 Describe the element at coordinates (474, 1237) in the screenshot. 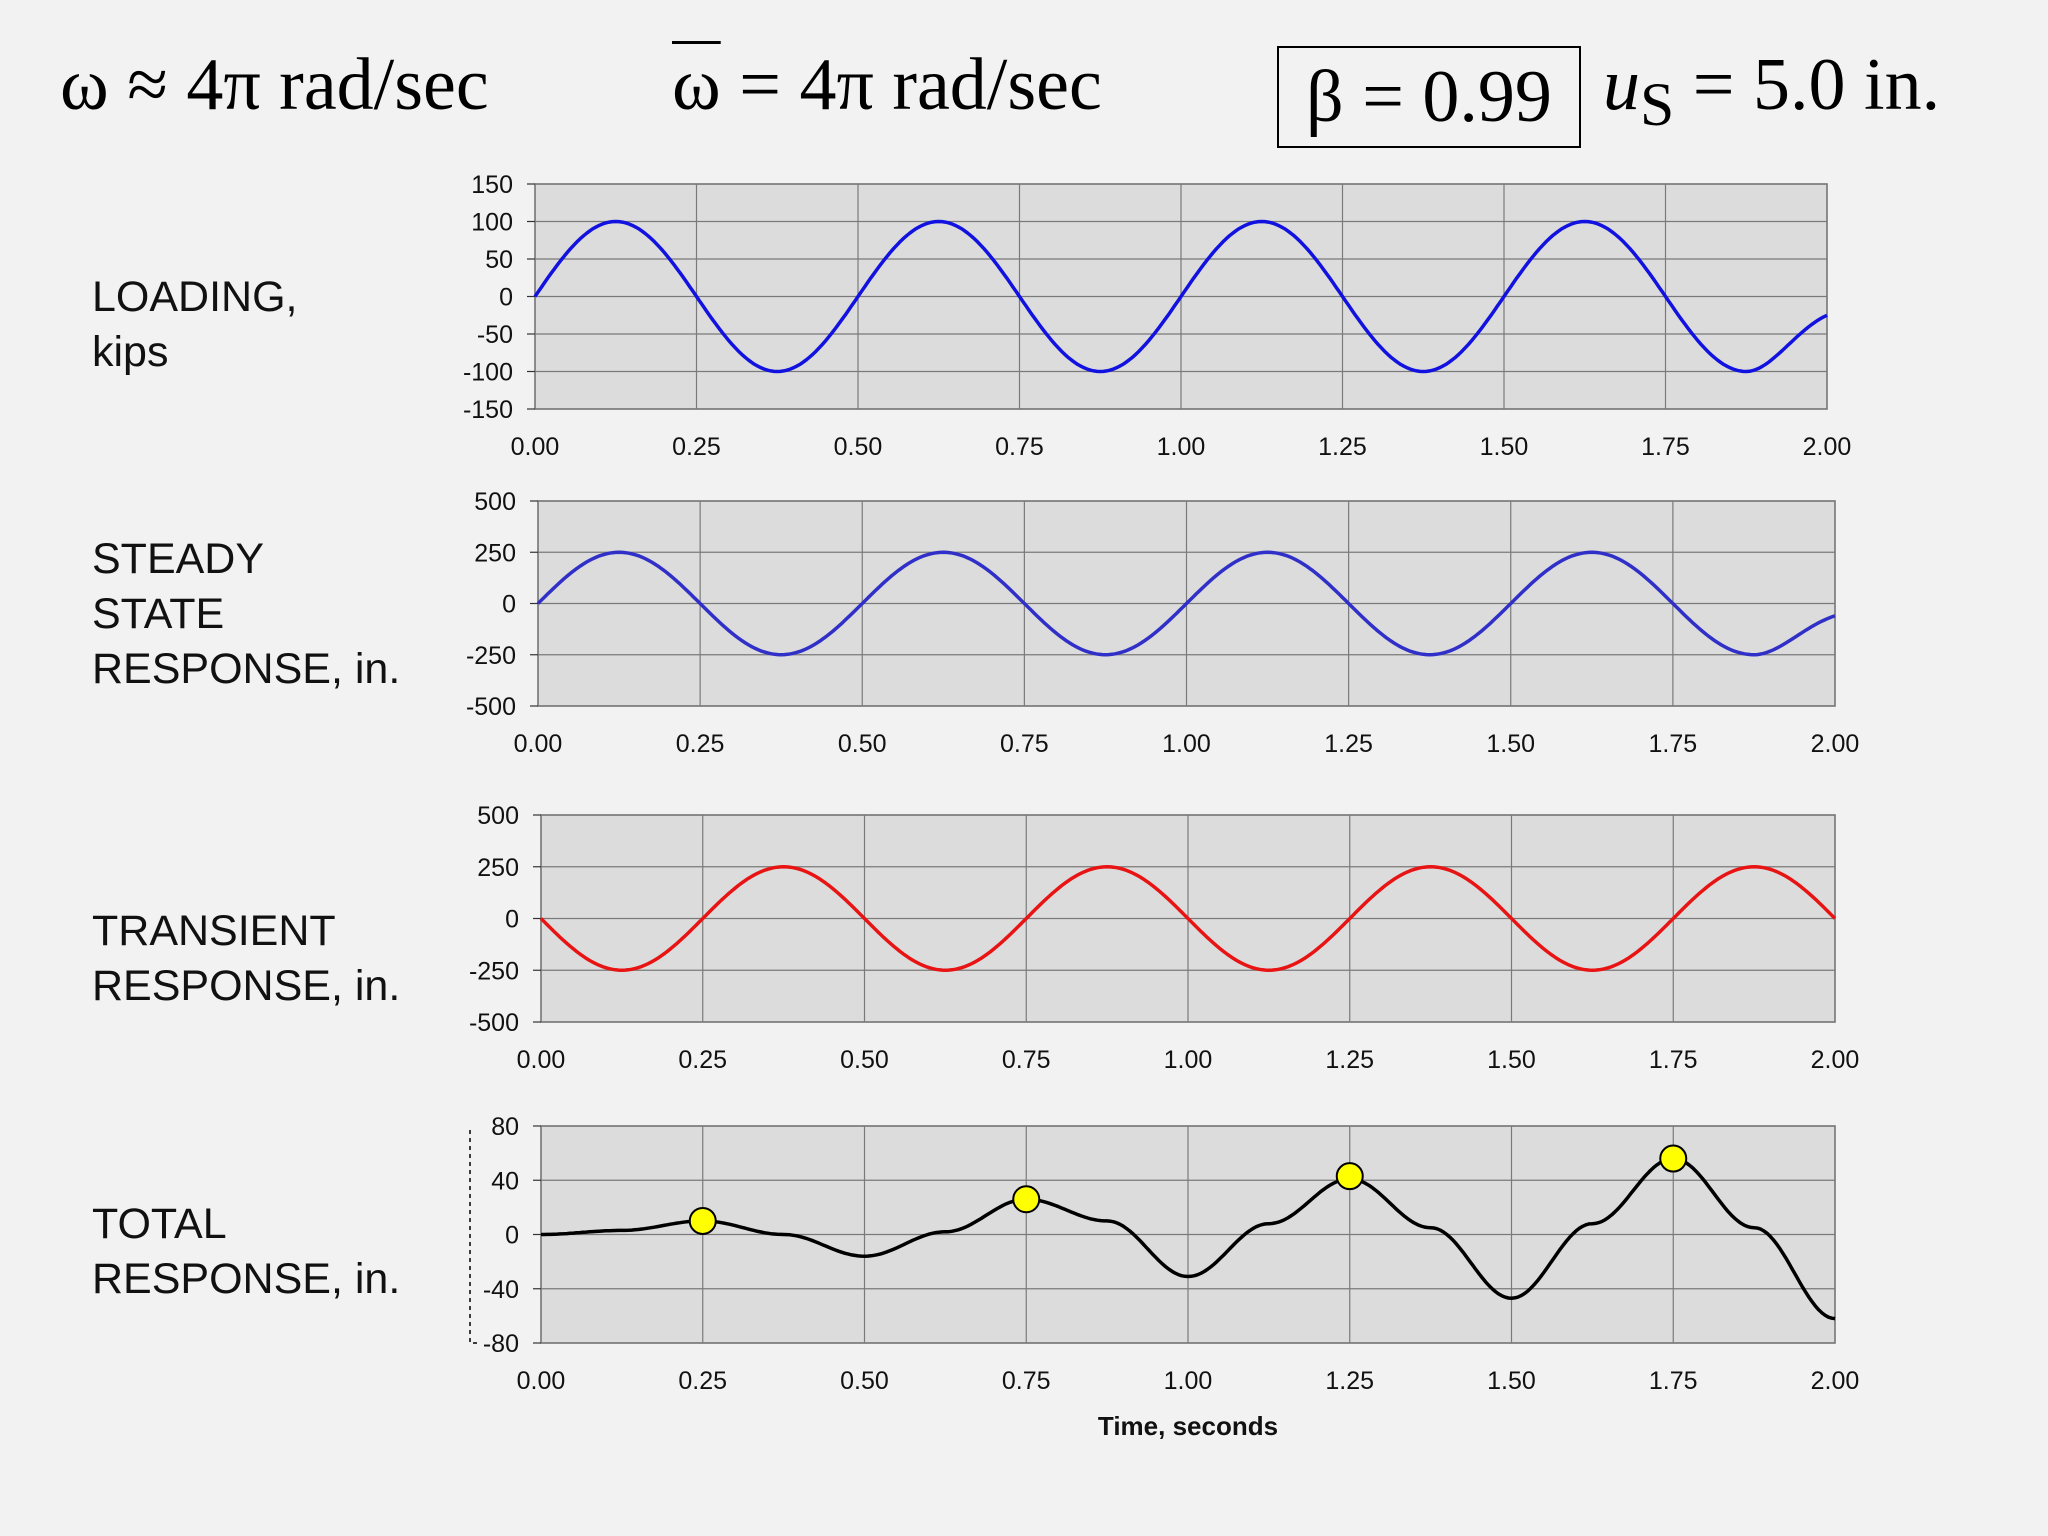

I see `total-axis-bracket` at that location.